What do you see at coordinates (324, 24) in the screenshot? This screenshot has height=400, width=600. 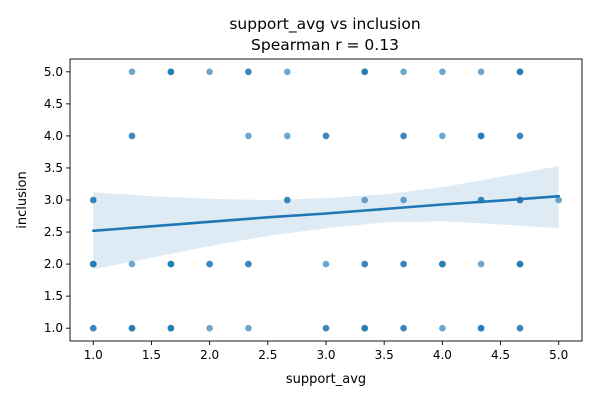 I see `chart-title: support_avg vs inclusion` at bounding box center [324, 24].